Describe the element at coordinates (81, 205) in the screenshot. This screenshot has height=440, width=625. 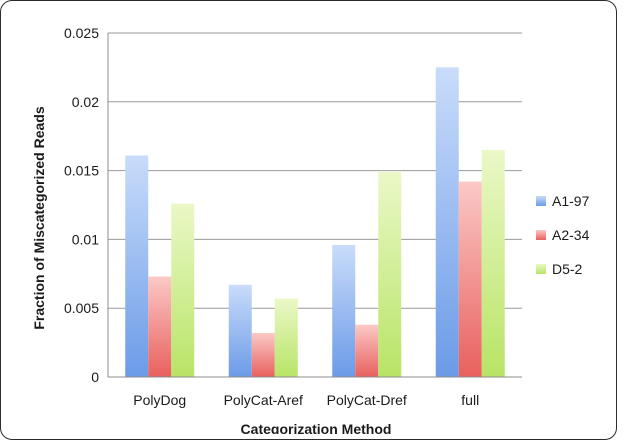
I see `y-tick-labels: 0 0.005 0.01 0.015 0.02 0.025` at that location.